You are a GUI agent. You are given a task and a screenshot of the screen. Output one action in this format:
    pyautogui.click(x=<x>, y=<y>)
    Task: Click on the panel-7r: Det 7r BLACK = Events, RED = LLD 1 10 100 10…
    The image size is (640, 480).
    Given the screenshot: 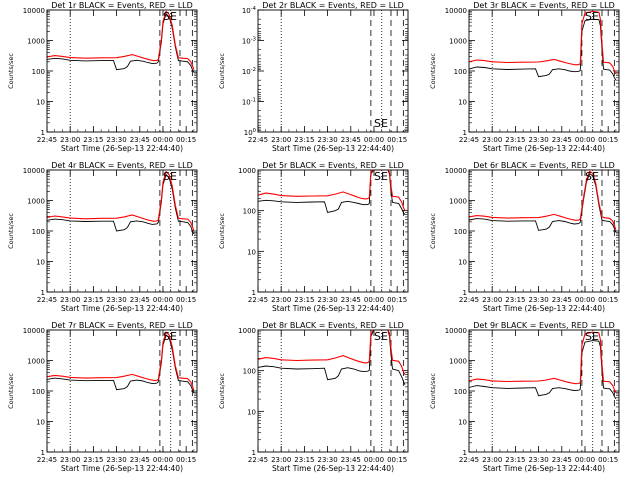 What is the action you would take?
    pyautogui.click(x=102, y=397)
    